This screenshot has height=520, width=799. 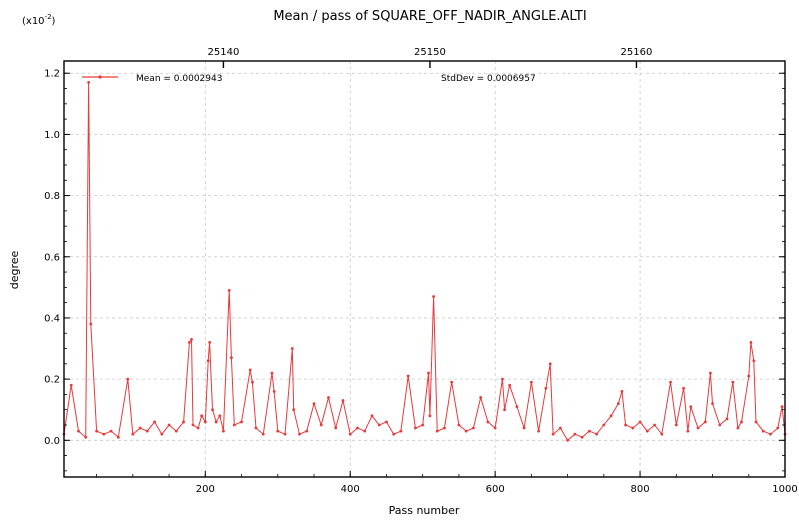 I want to click on y-tick-label: 0.8, so click(x=52, y=196).